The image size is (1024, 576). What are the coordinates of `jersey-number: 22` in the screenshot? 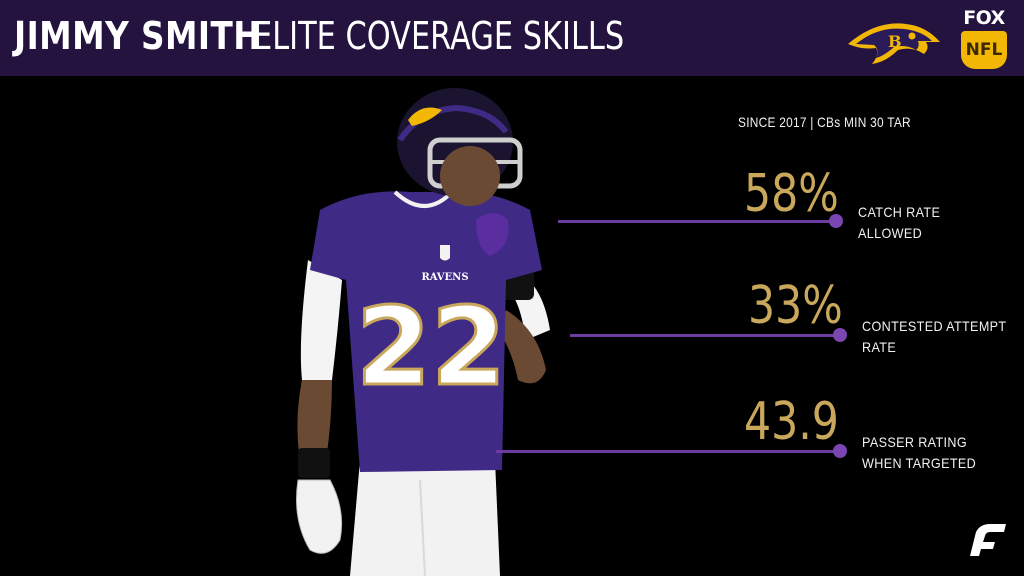 It's located at (431, 347).